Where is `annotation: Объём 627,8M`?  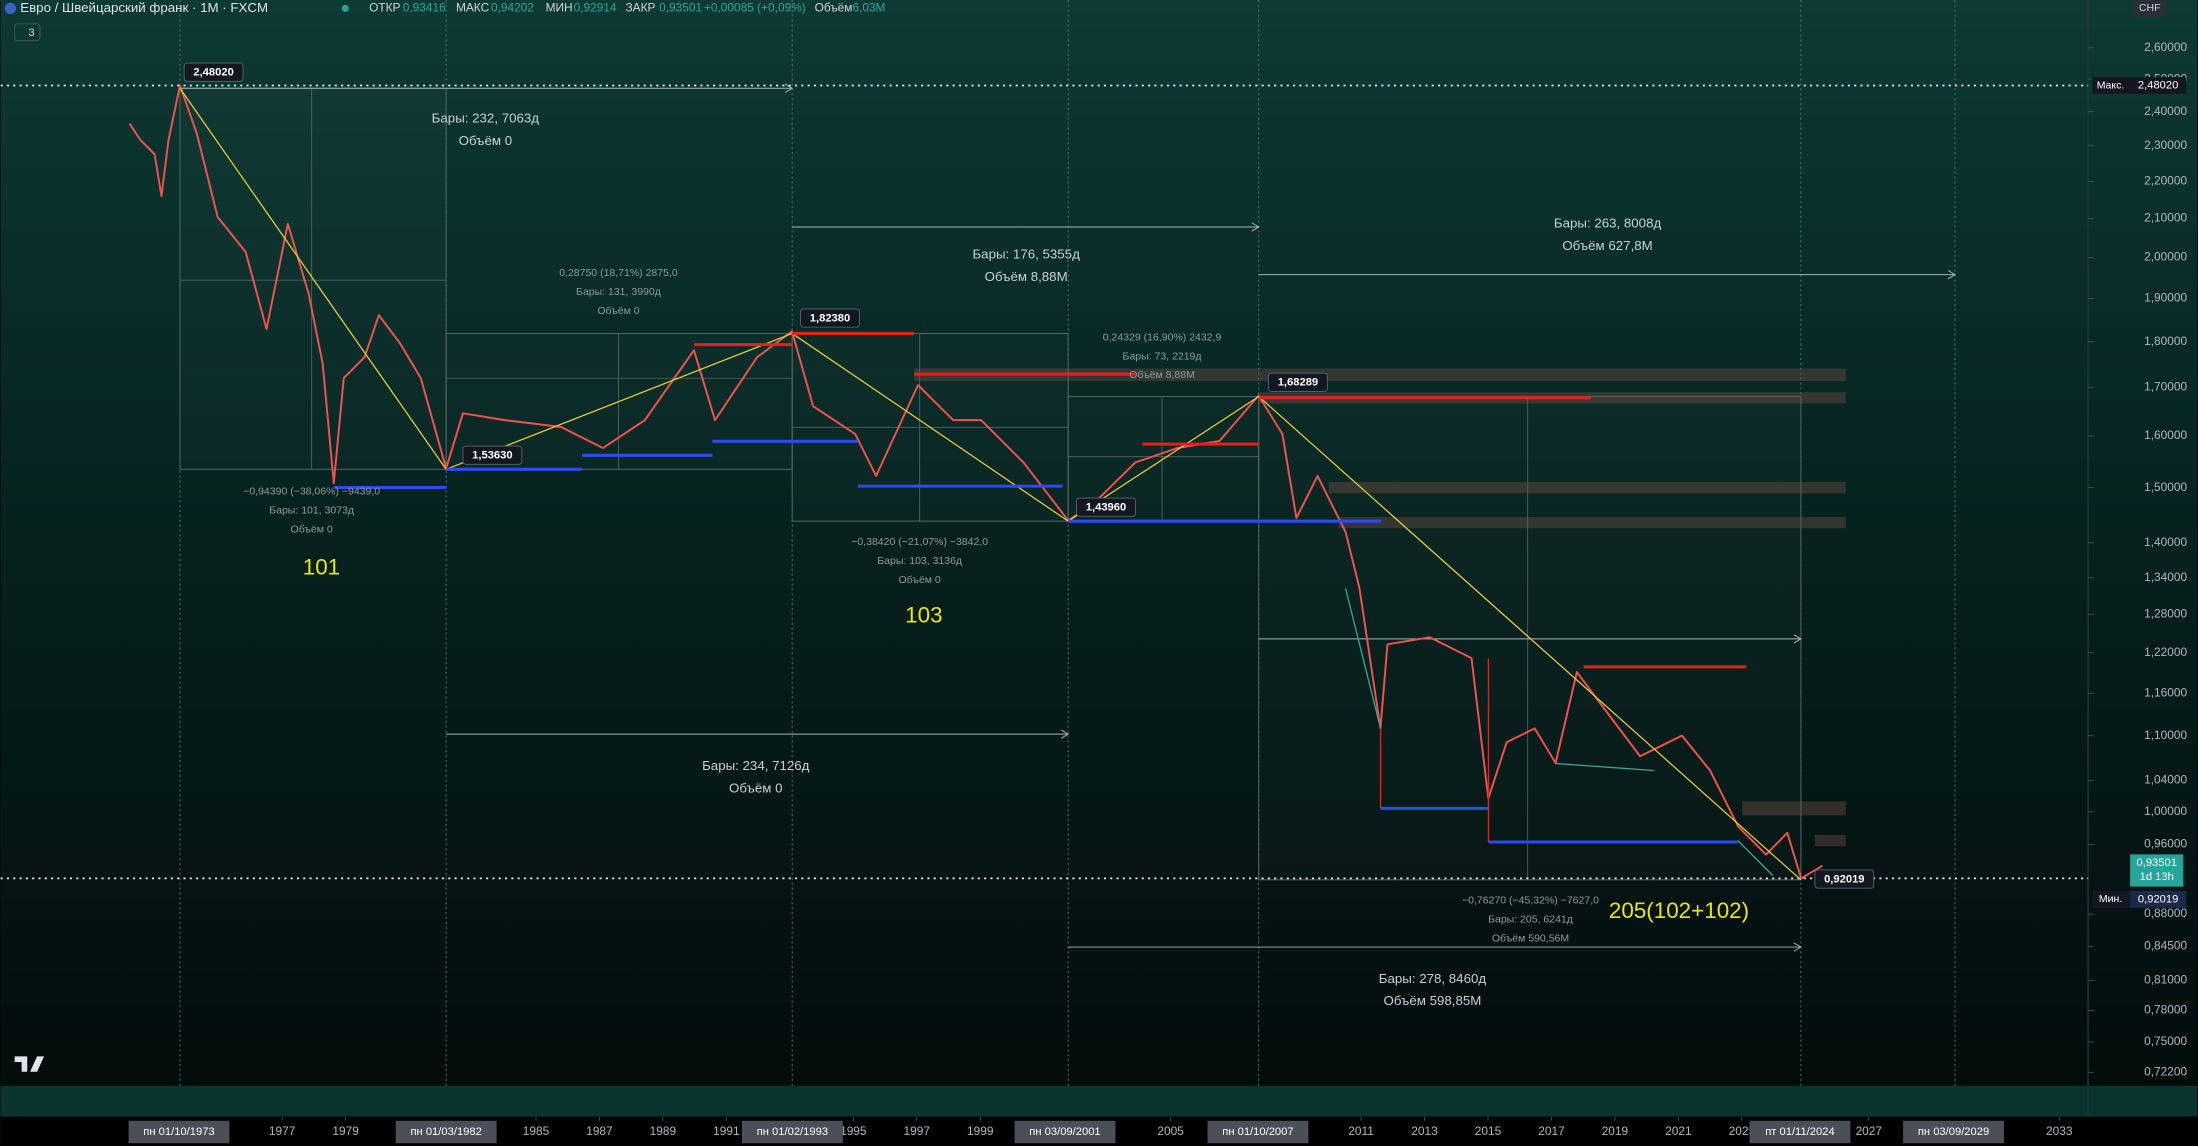
annotation: Объём 627,8M is located at coordinates (1607, 245).